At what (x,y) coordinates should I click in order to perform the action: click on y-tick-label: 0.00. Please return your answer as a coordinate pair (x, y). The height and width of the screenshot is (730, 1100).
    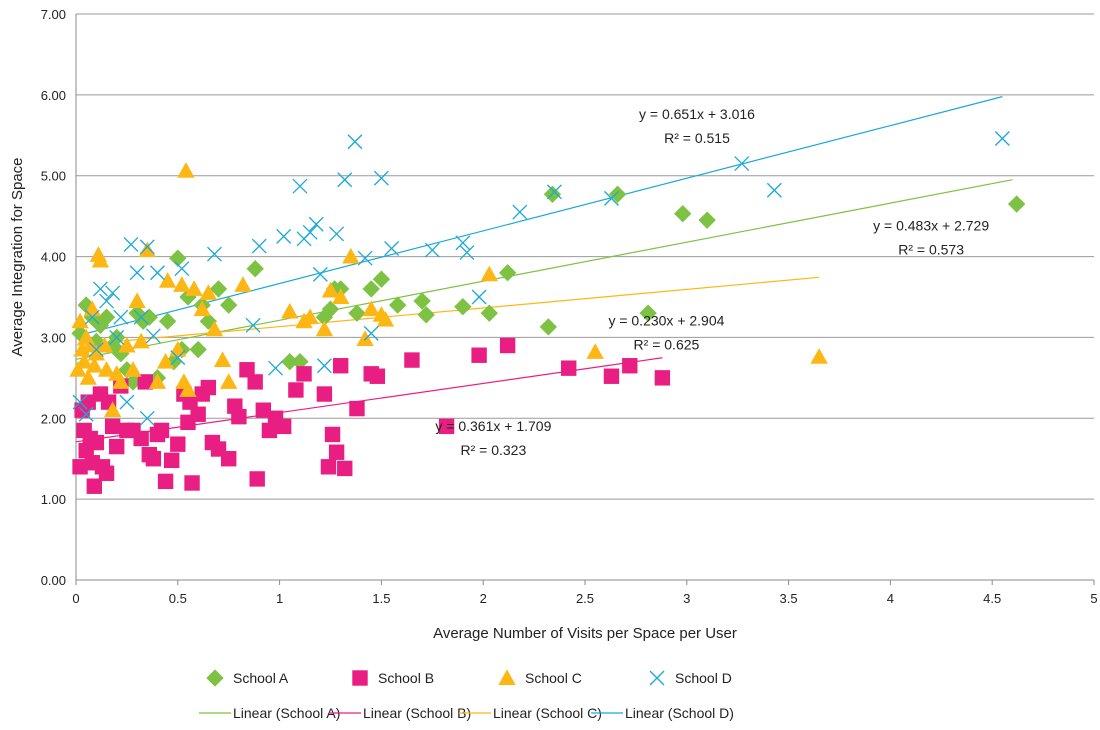
    Looking at the image, I should click on (53, 580).